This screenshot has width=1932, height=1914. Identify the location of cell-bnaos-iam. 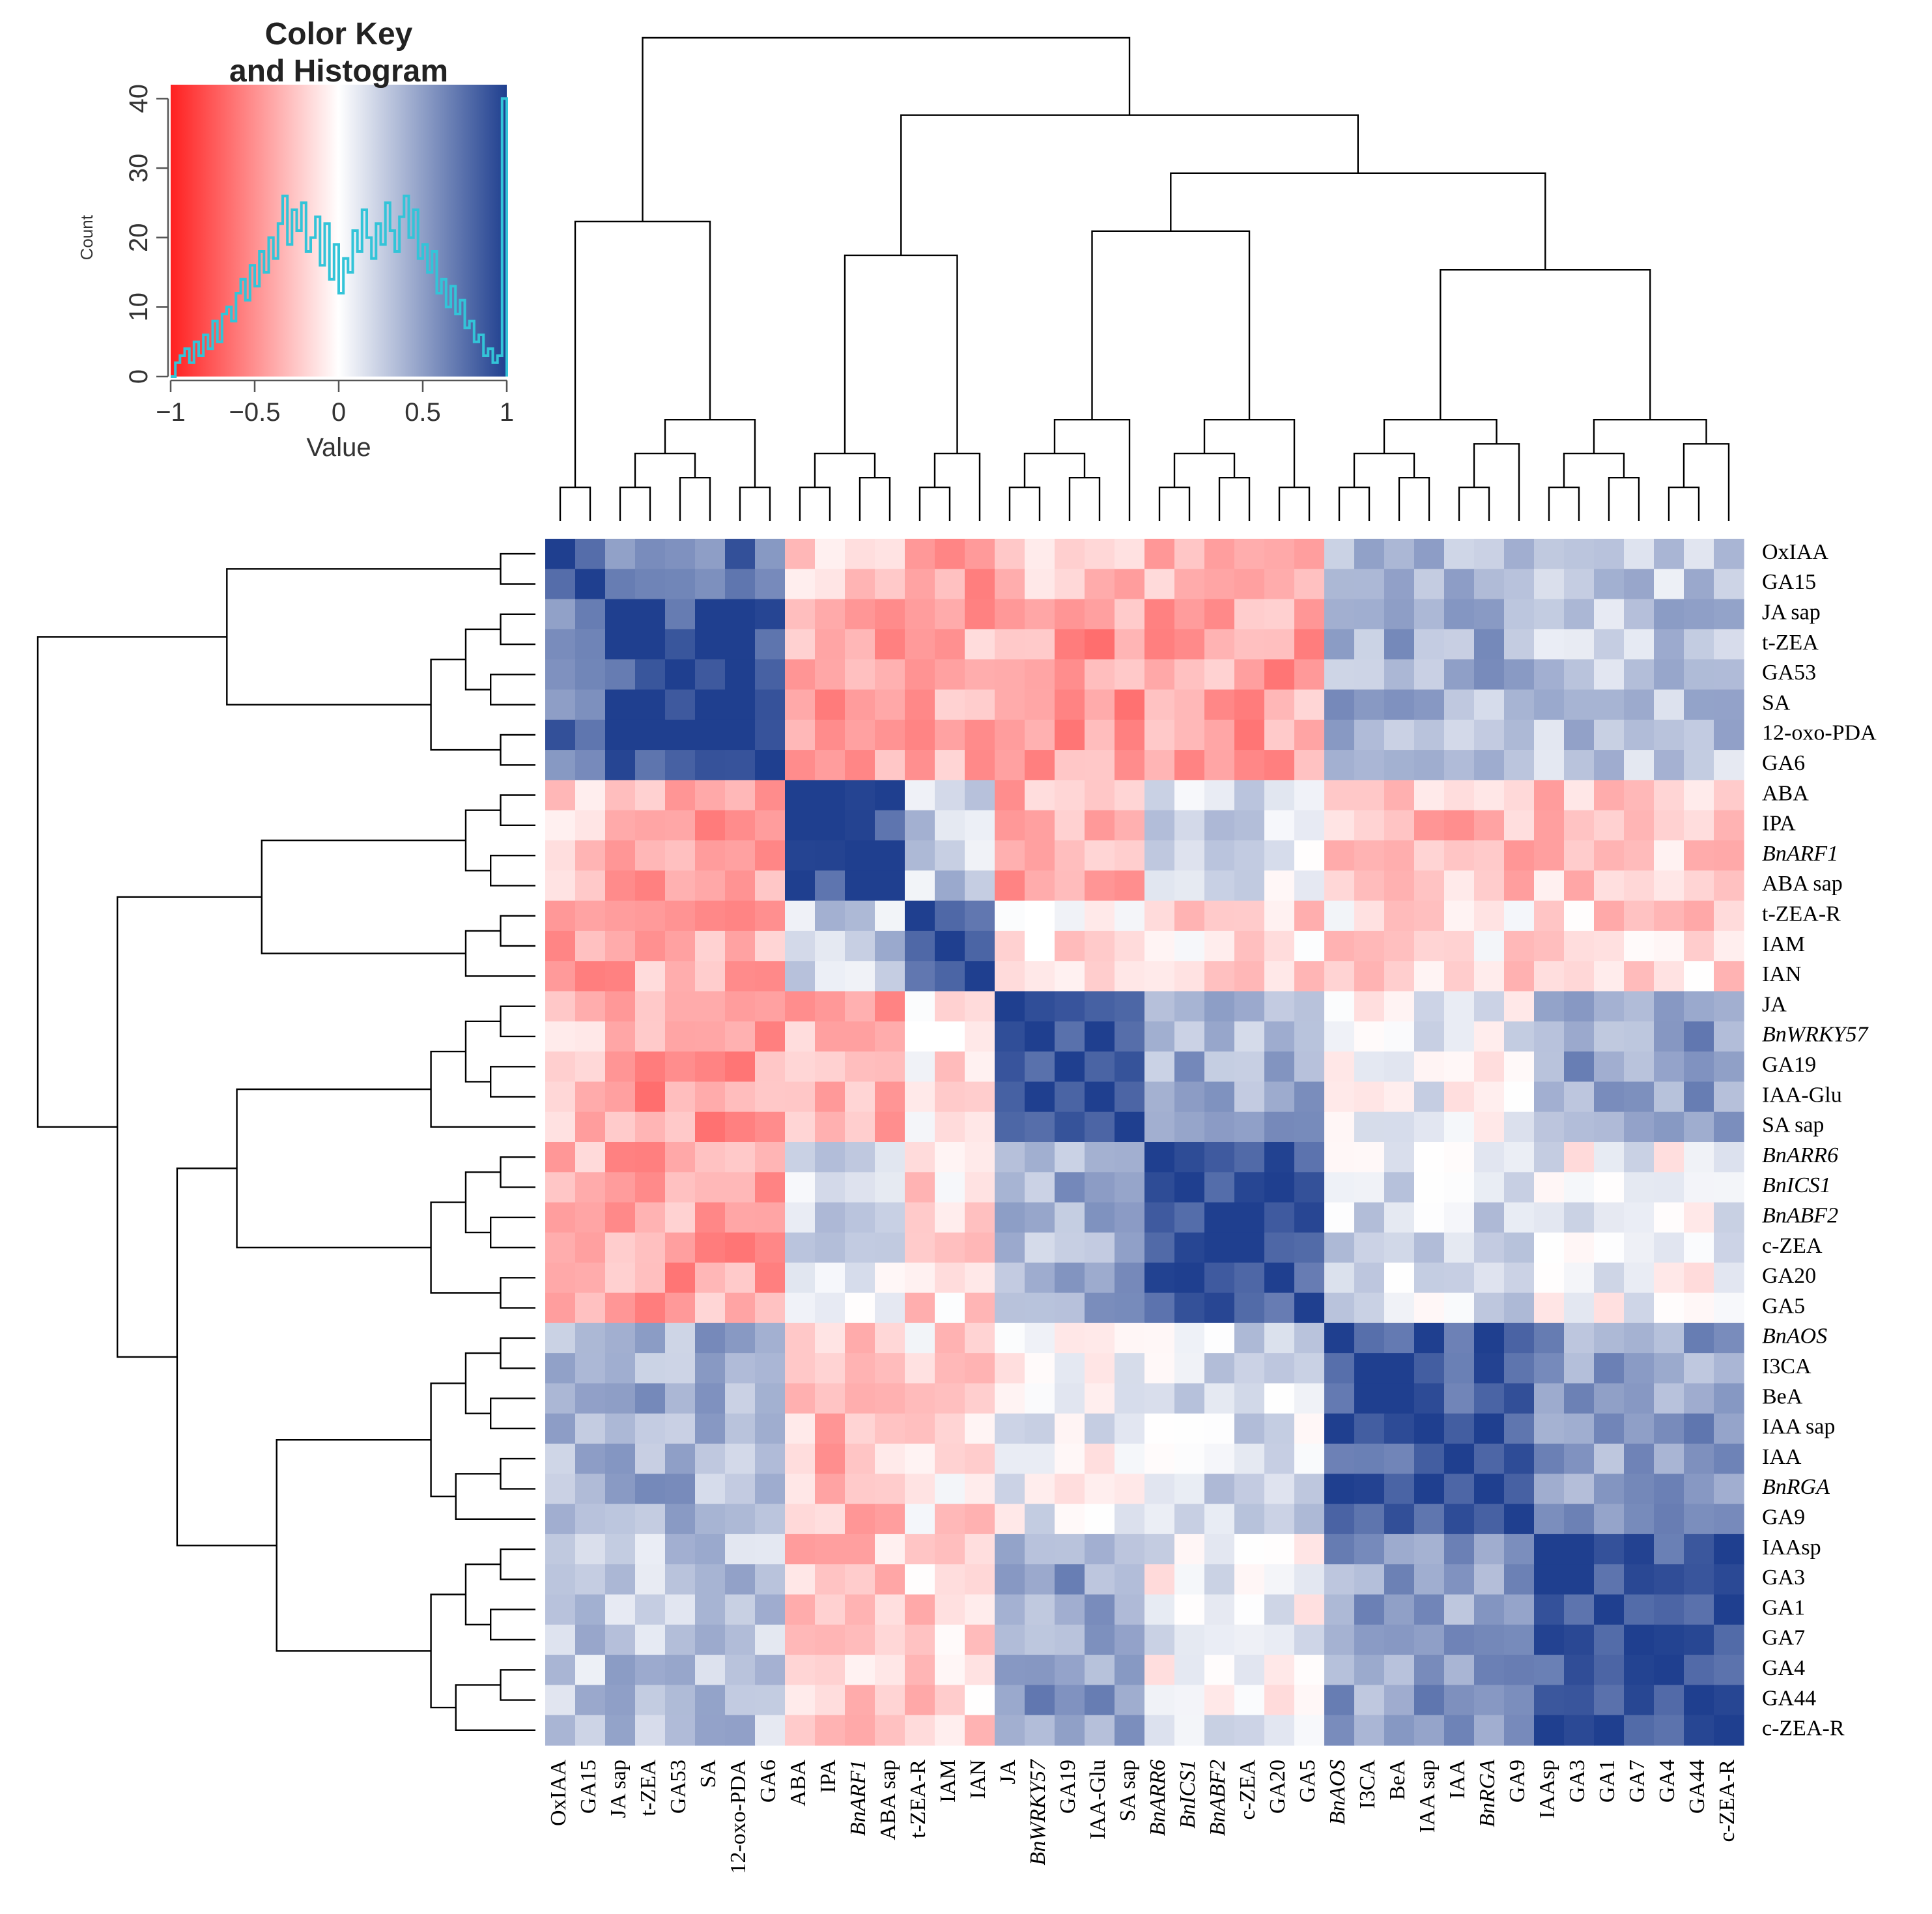
(950, 1338).